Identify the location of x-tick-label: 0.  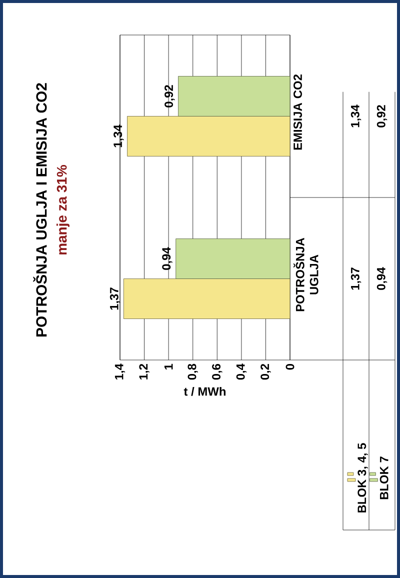
(290, 367).